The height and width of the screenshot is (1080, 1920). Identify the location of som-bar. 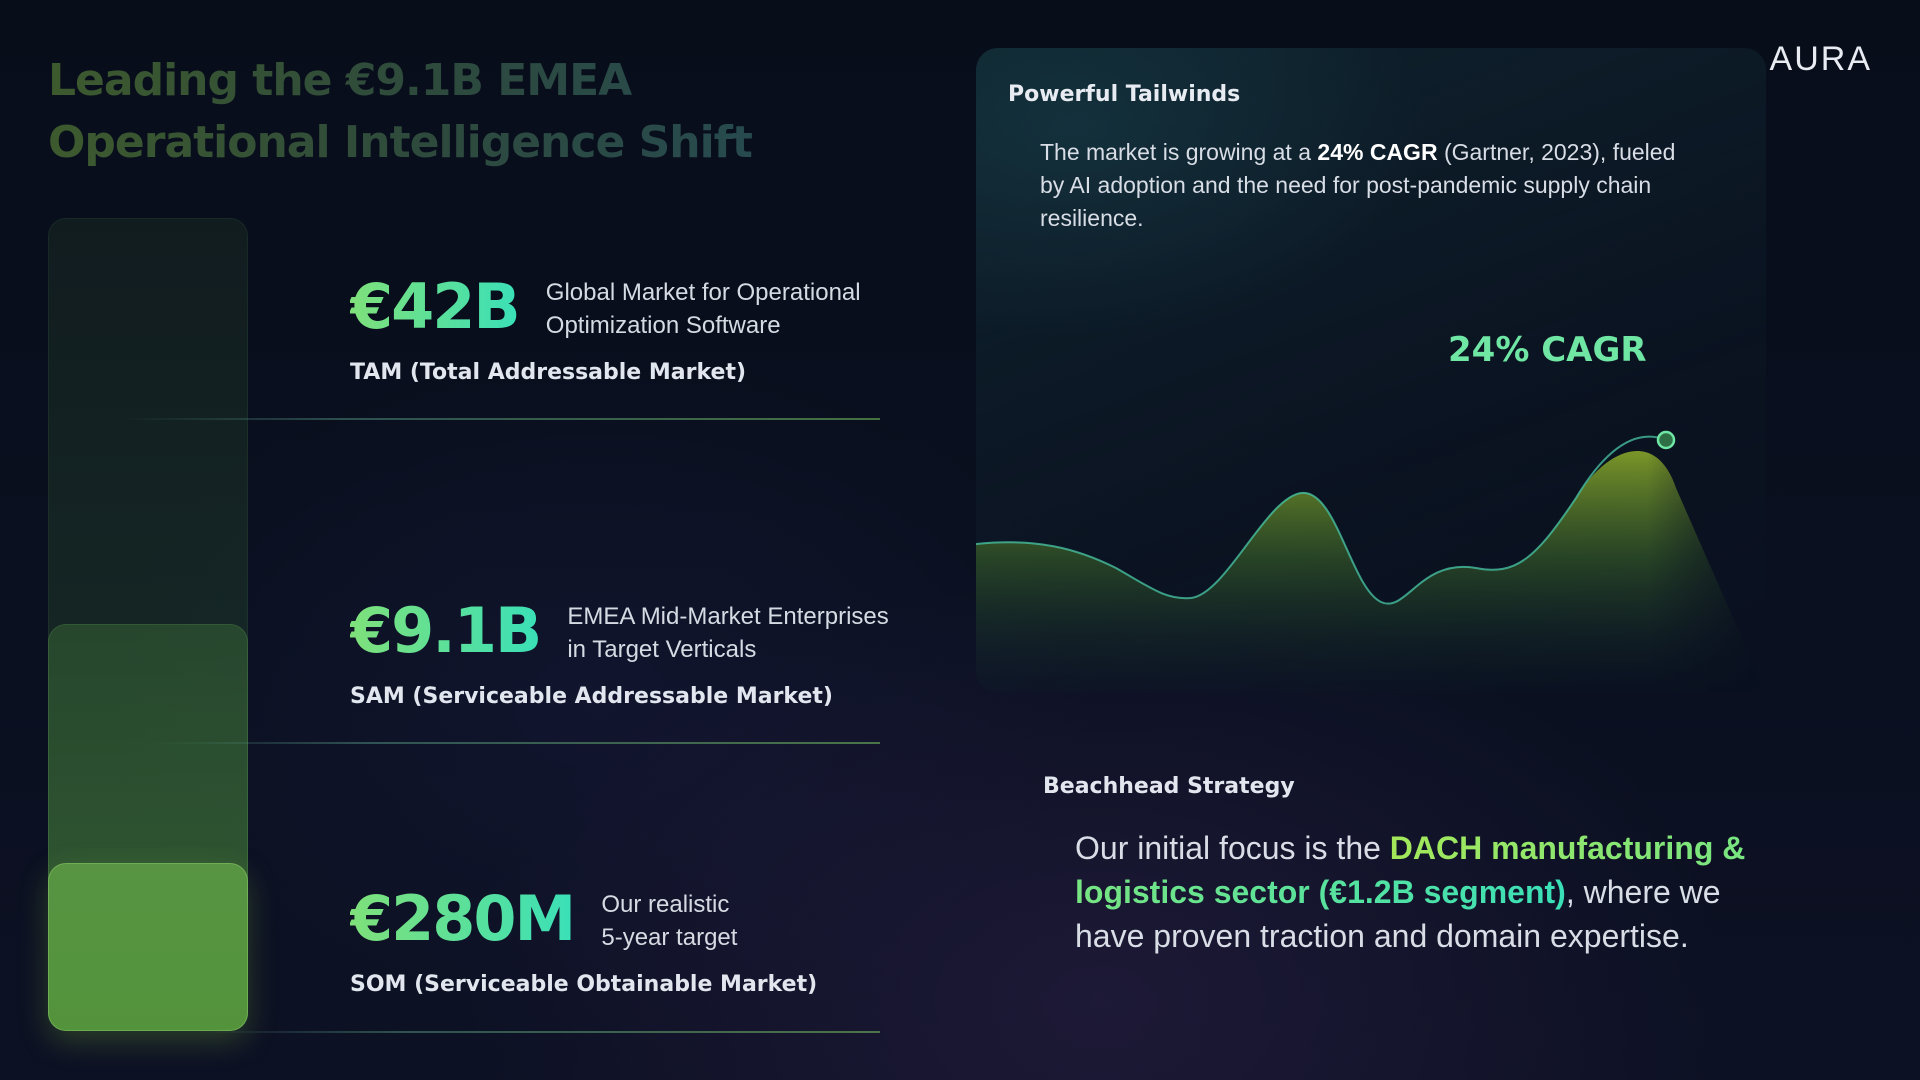
(148, 947).